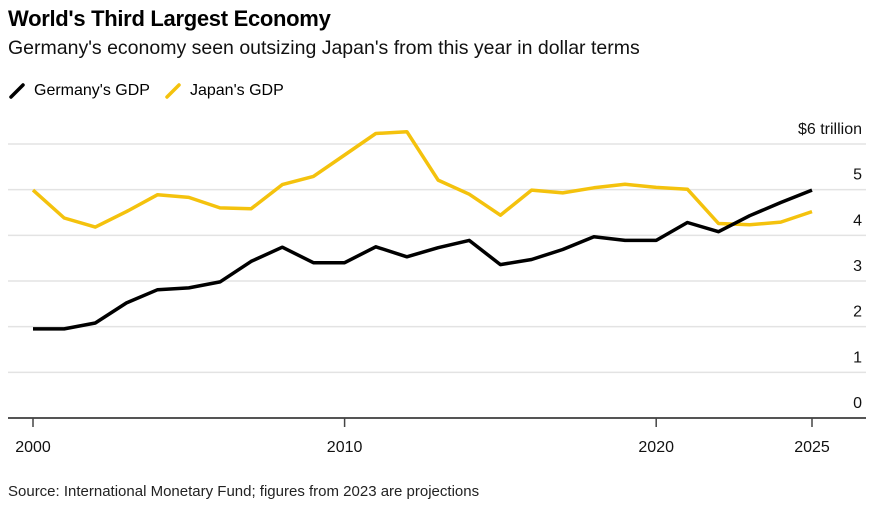 This screenshot has height=508, width=881. Describe the element at coordinates (830, 266) in the screenshot. I see `y-axis-labels: 0 1 2 3 4 5 $6 trillion` at that location.